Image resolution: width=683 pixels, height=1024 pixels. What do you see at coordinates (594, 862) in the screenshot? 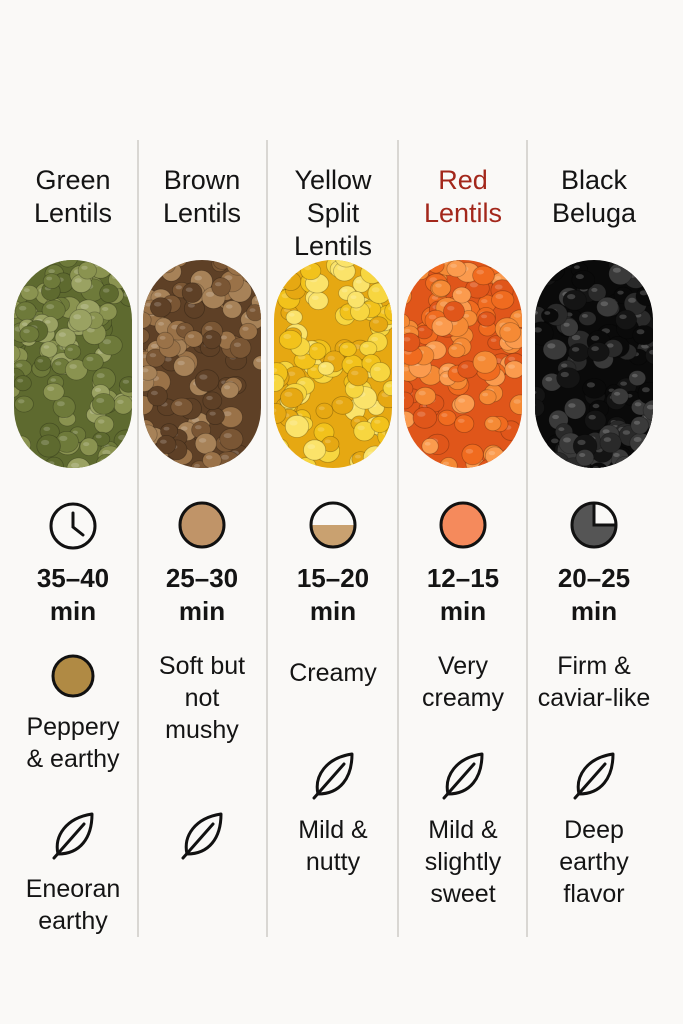
I see `flavor-text: Deep earthy flavor` at bounding box center [594, 862].